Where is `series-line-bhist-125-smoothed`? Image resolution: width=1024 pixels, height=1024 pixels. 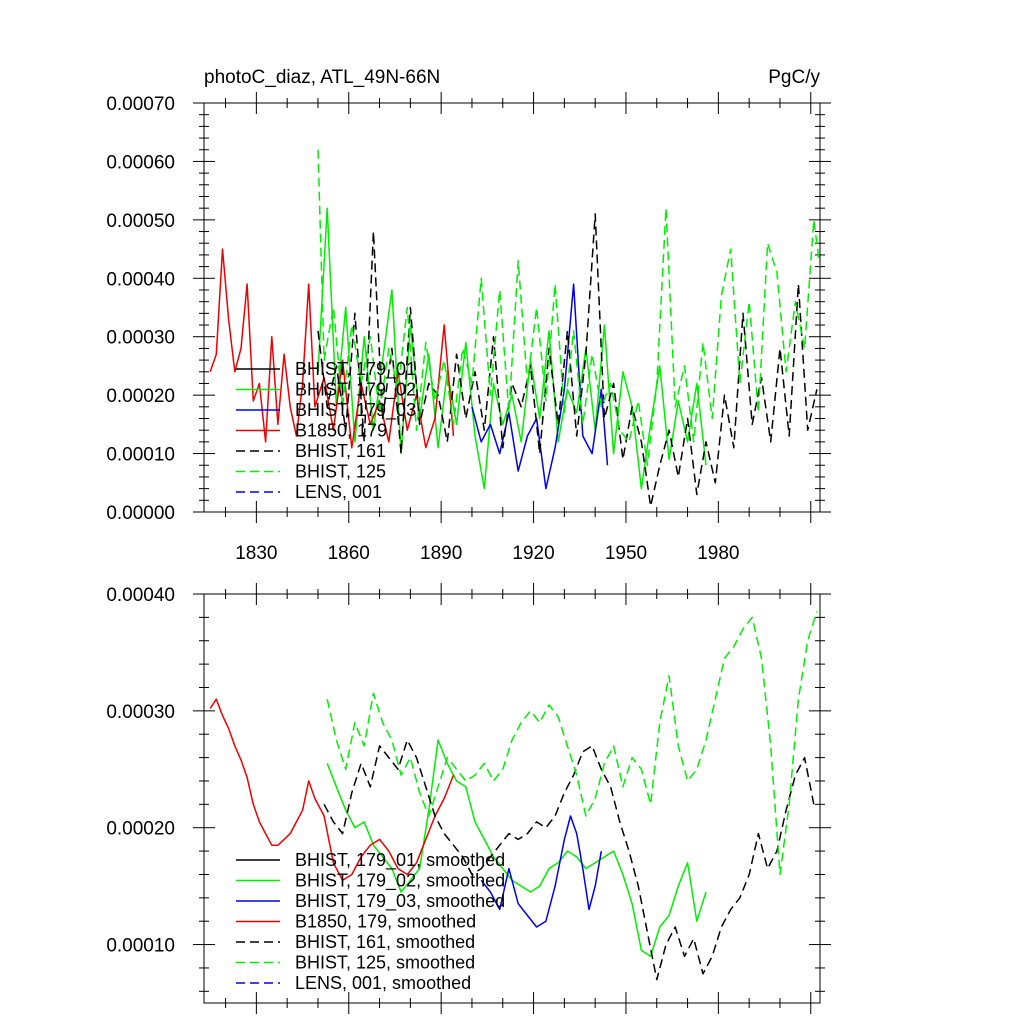
series-line-bhist-125-smoothed is located at coordinates (572, 743).